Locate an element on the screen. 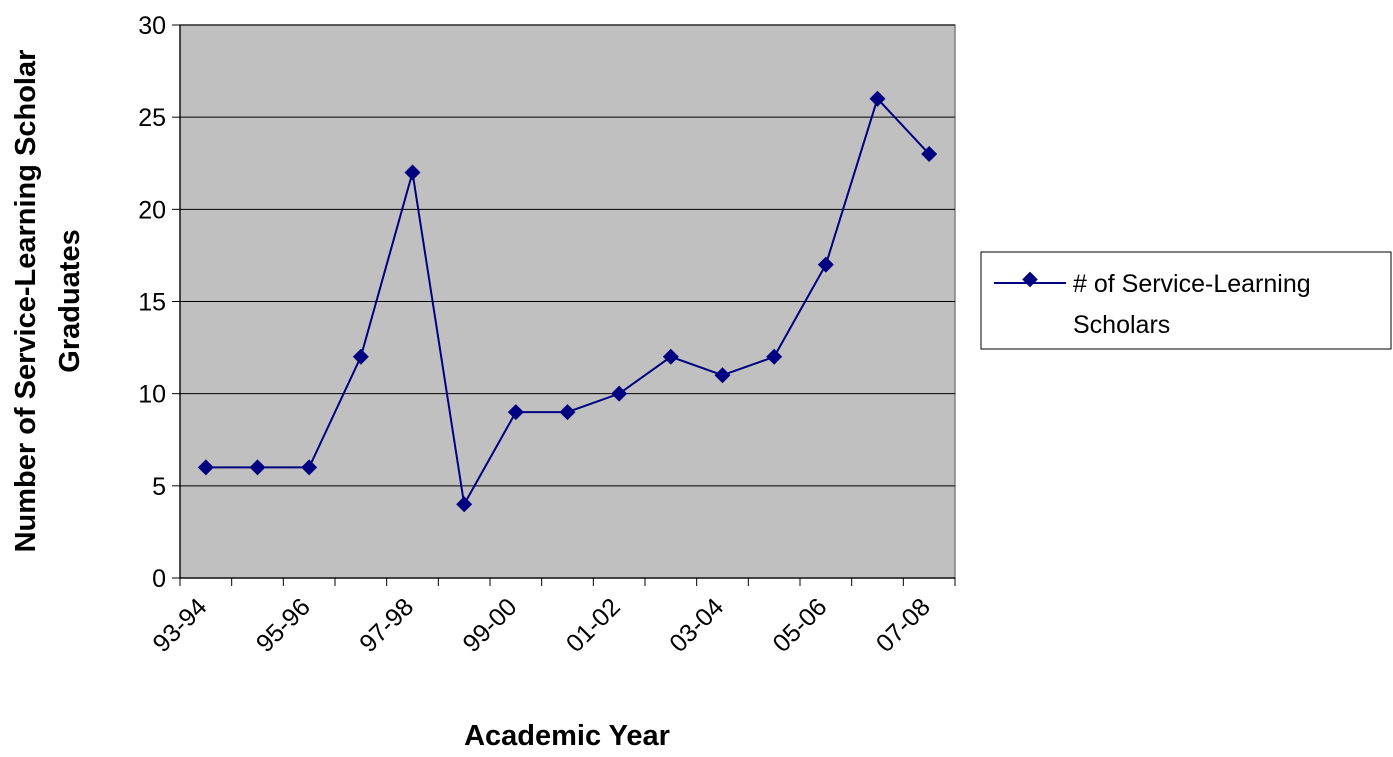 The width and height of the screenshot is (1393, 757). legend: # of Service-Learning Scholars is located at coordinates (1186, 300).